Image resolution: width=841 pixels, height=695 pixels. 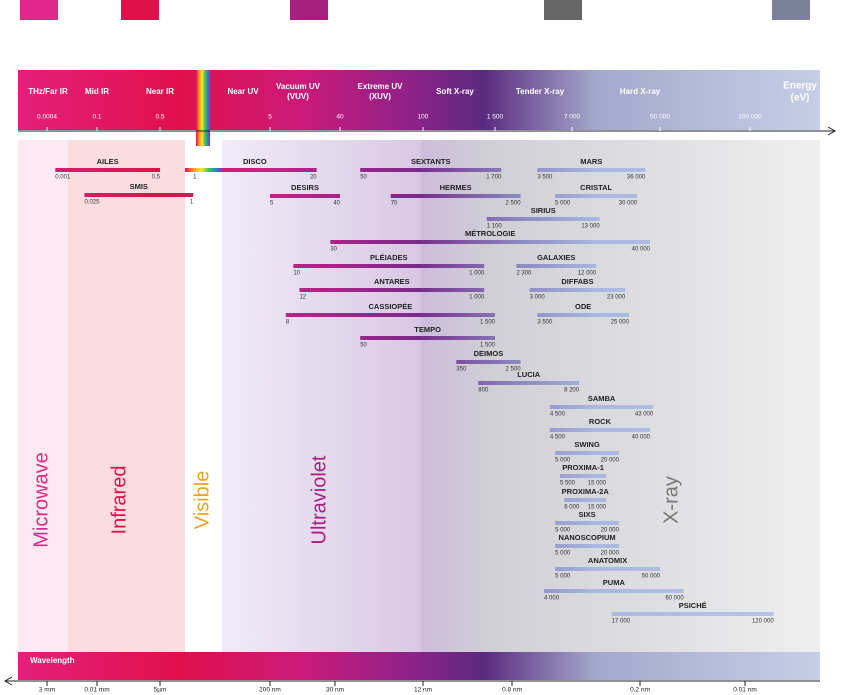 What do you see at coordinates (270, 117) in the screenshot?
I see `energy-tick-label: 5` at bounding box center [270, 117].